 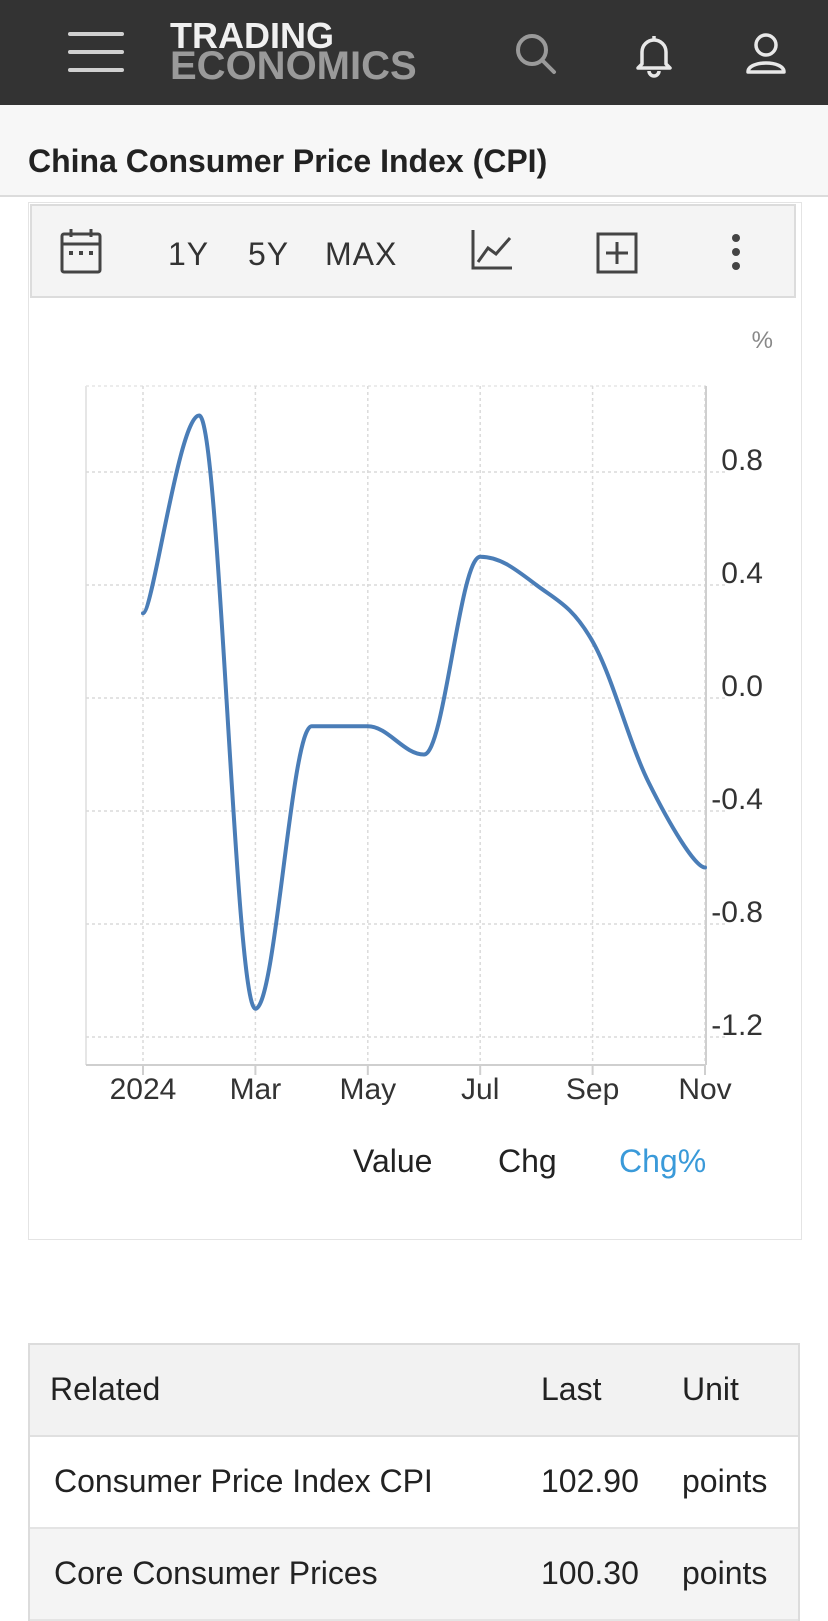 What do you see at coordinates (710, 1389) in the screenshot?
I see `header-unit: Unit` at bounding box center [710, 1389].